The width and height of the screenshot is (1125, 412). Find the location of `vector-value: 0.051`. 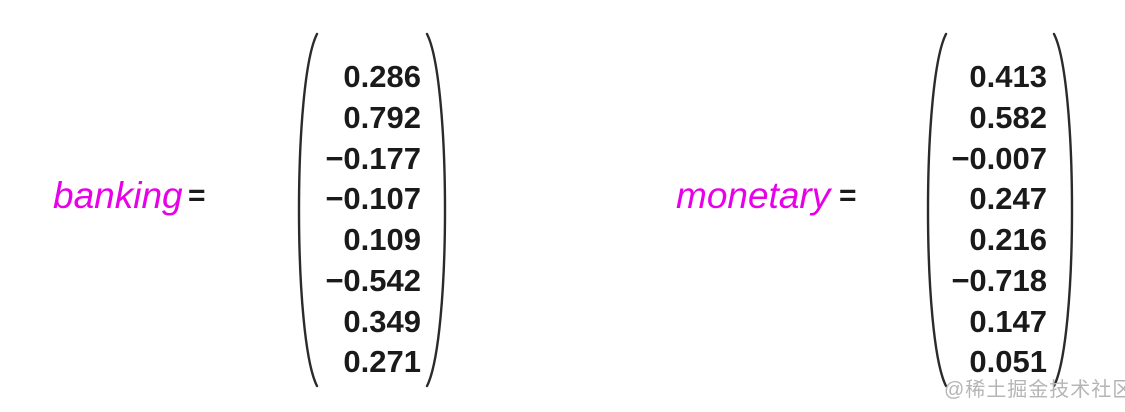

vector-value: 0.051 is located at coordinates (1008, 362).